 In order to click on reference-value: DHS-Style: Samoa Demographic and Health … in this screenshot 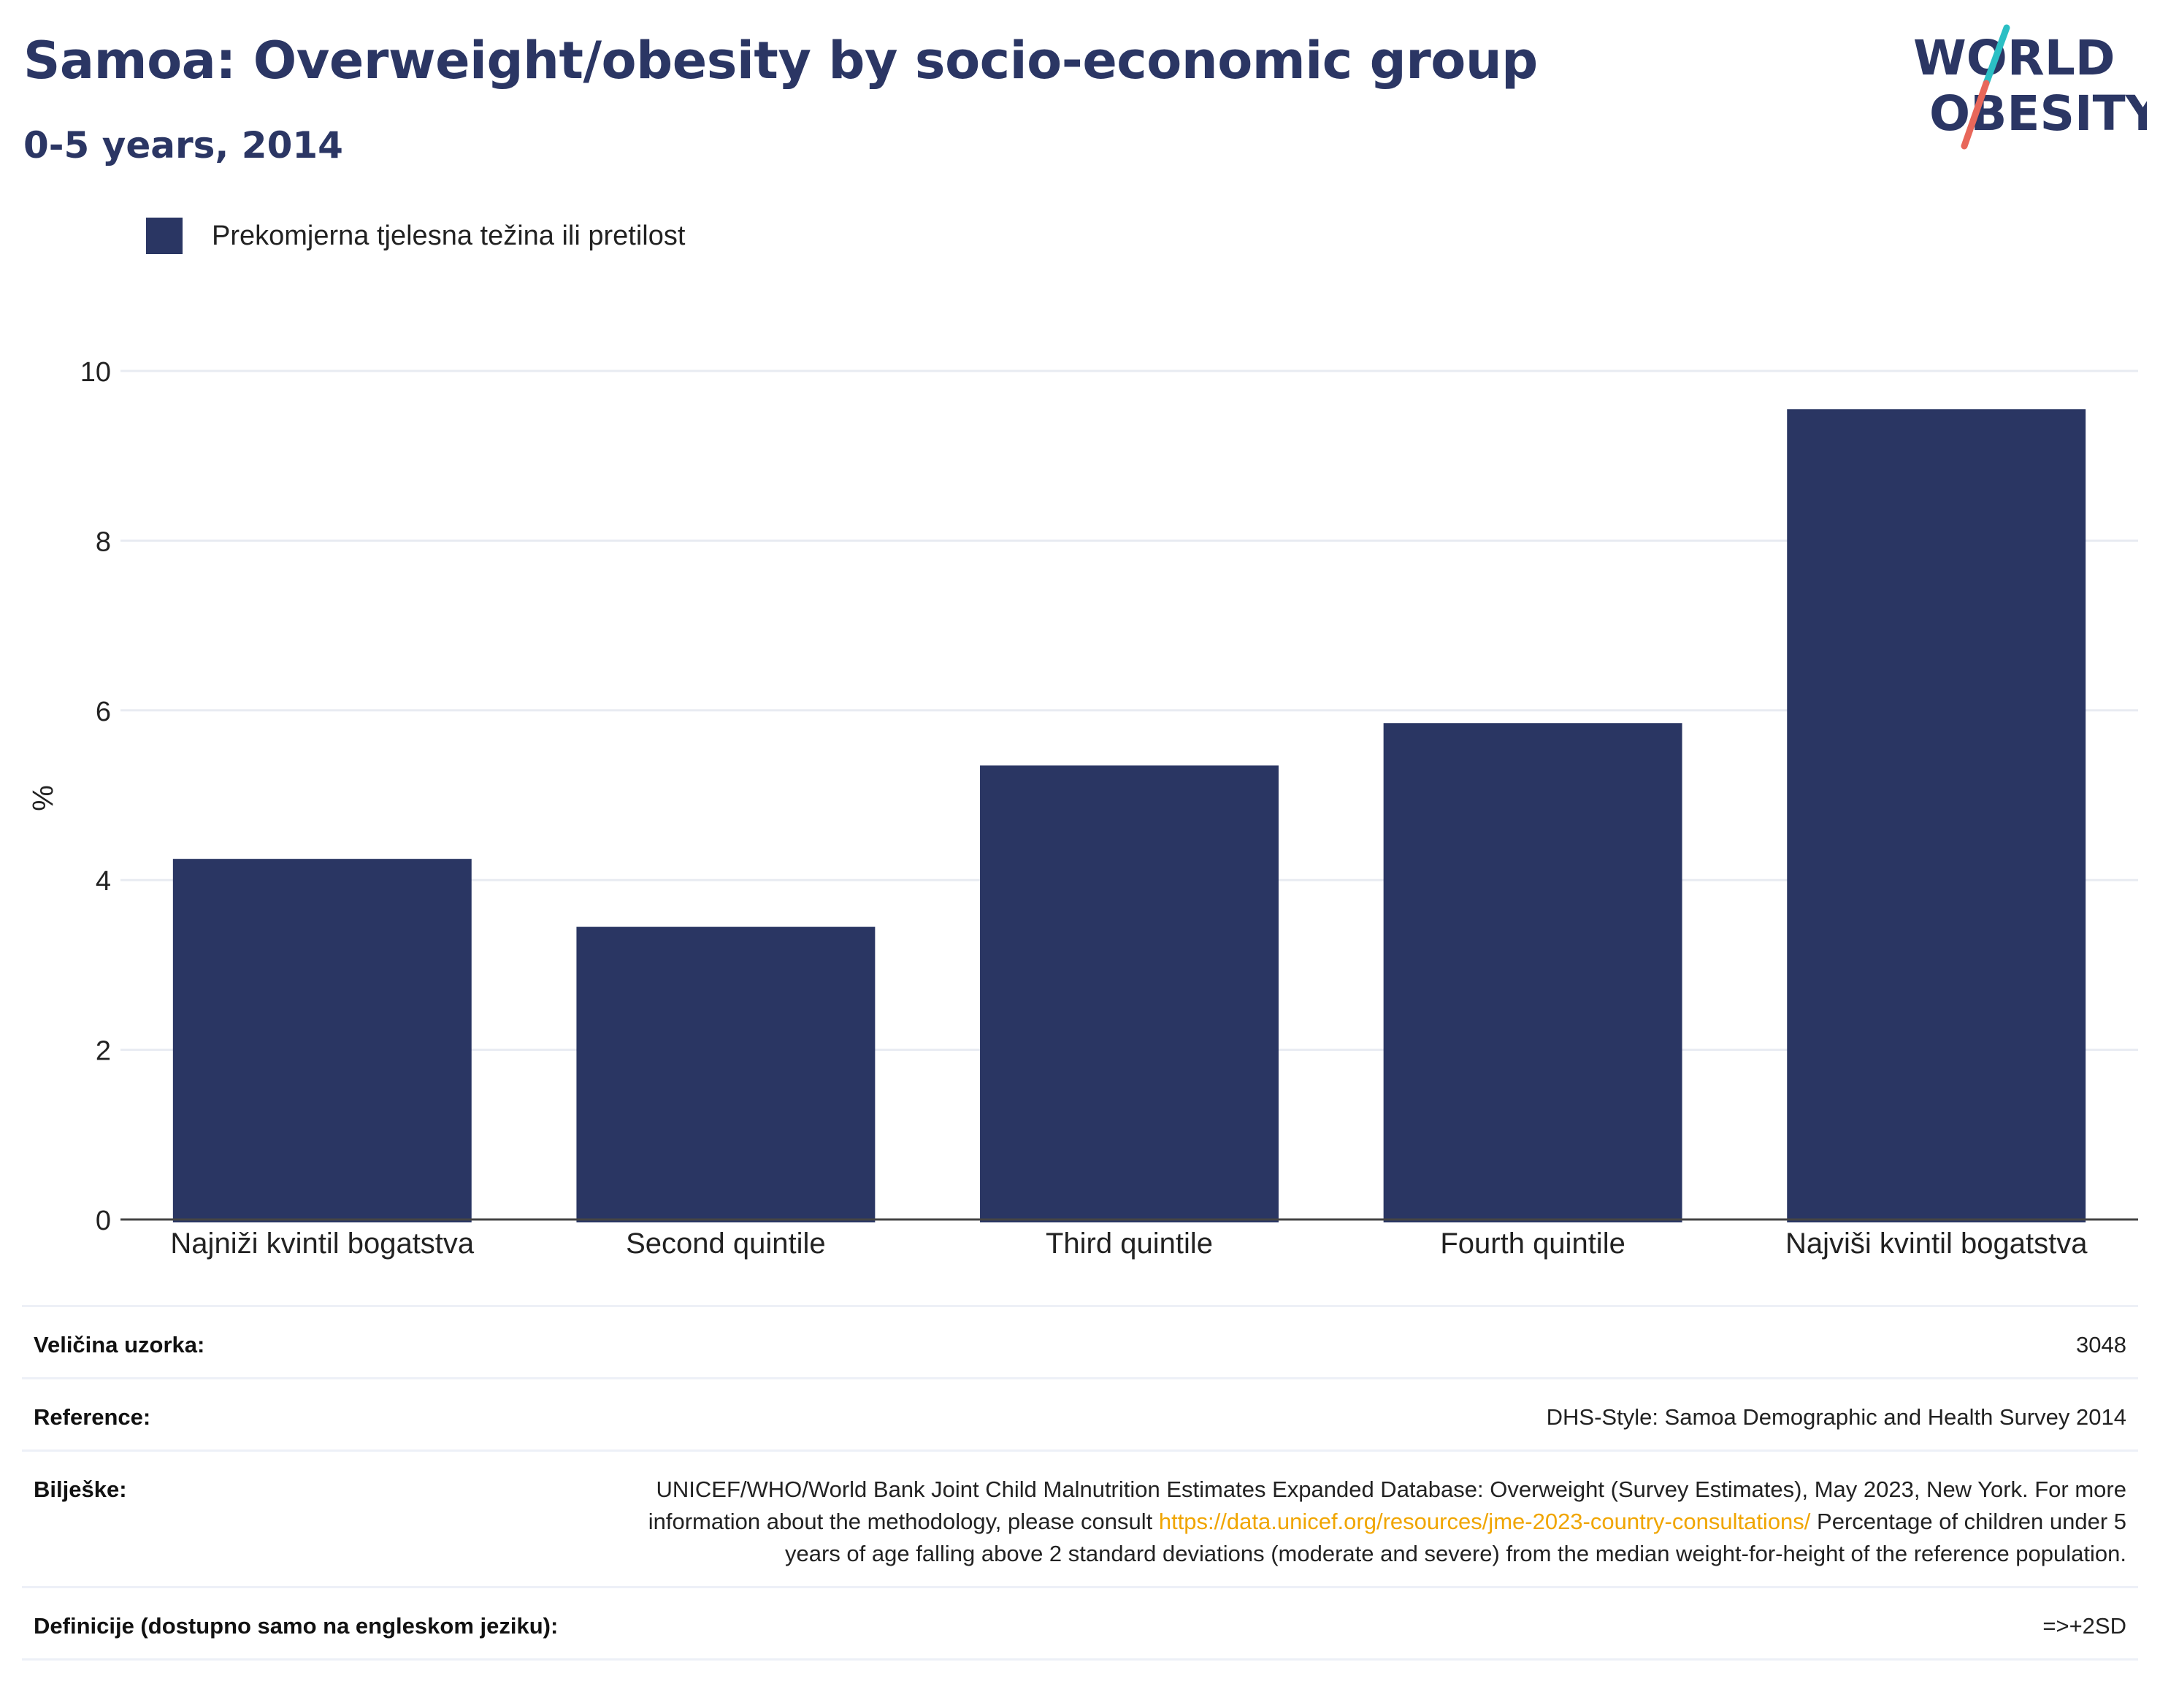, I will do `click(1836, 1417)`.